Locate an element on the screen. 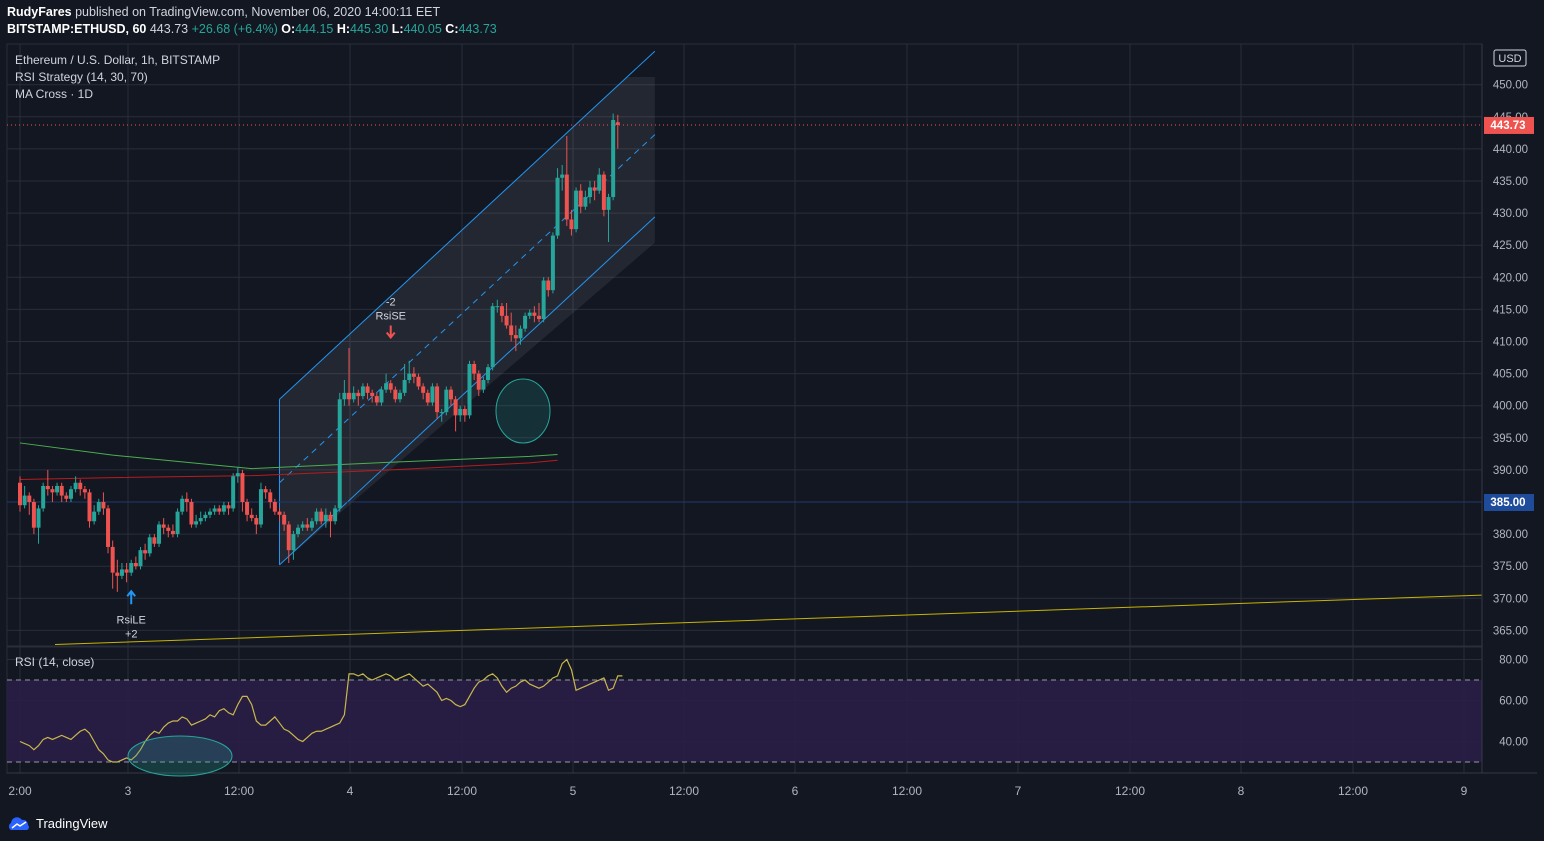 The height and width of the screenshot is (841, 1544). time-tick-label: 5 is located at coordinates (573, 791).